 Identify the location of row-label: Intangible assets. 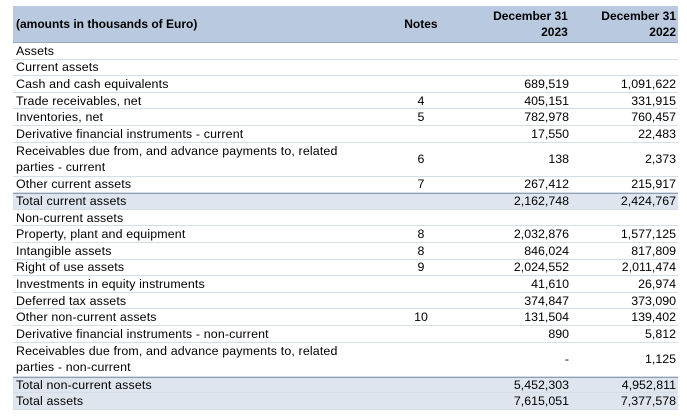
(64, 250).